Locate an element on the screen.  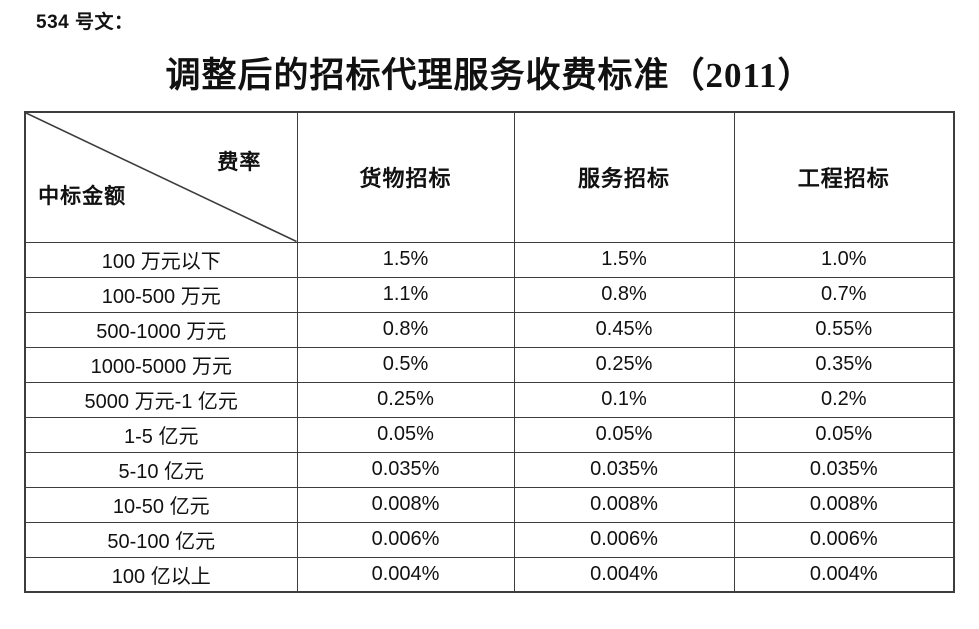
row-amount-cell: 1000-5000 万元 is located at coordinates (161, 364).